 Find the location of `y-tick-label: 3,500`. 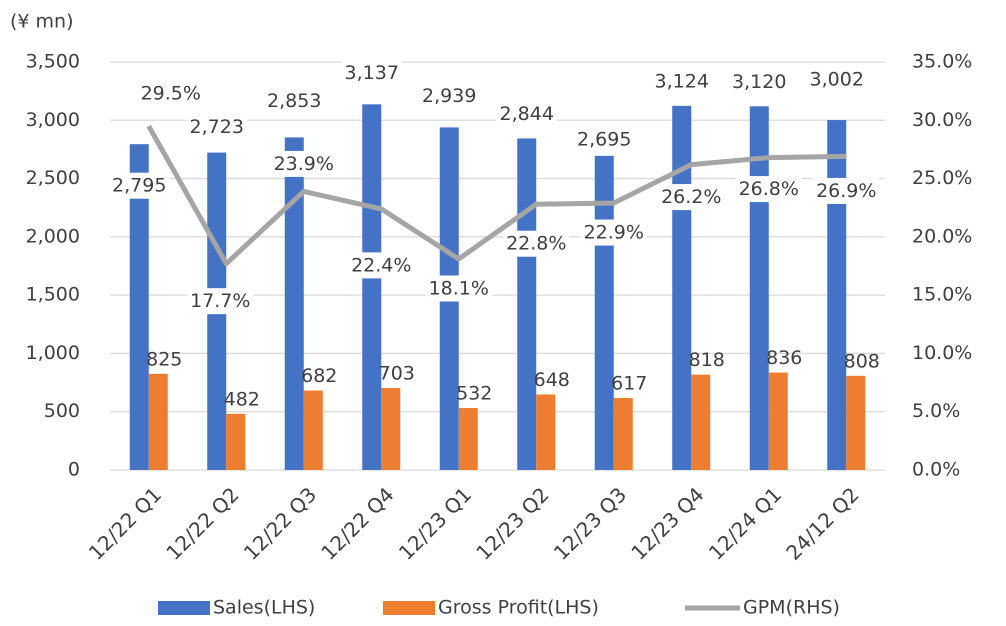

y-tick-label: 3,500 is located at coordinates (53, 62).